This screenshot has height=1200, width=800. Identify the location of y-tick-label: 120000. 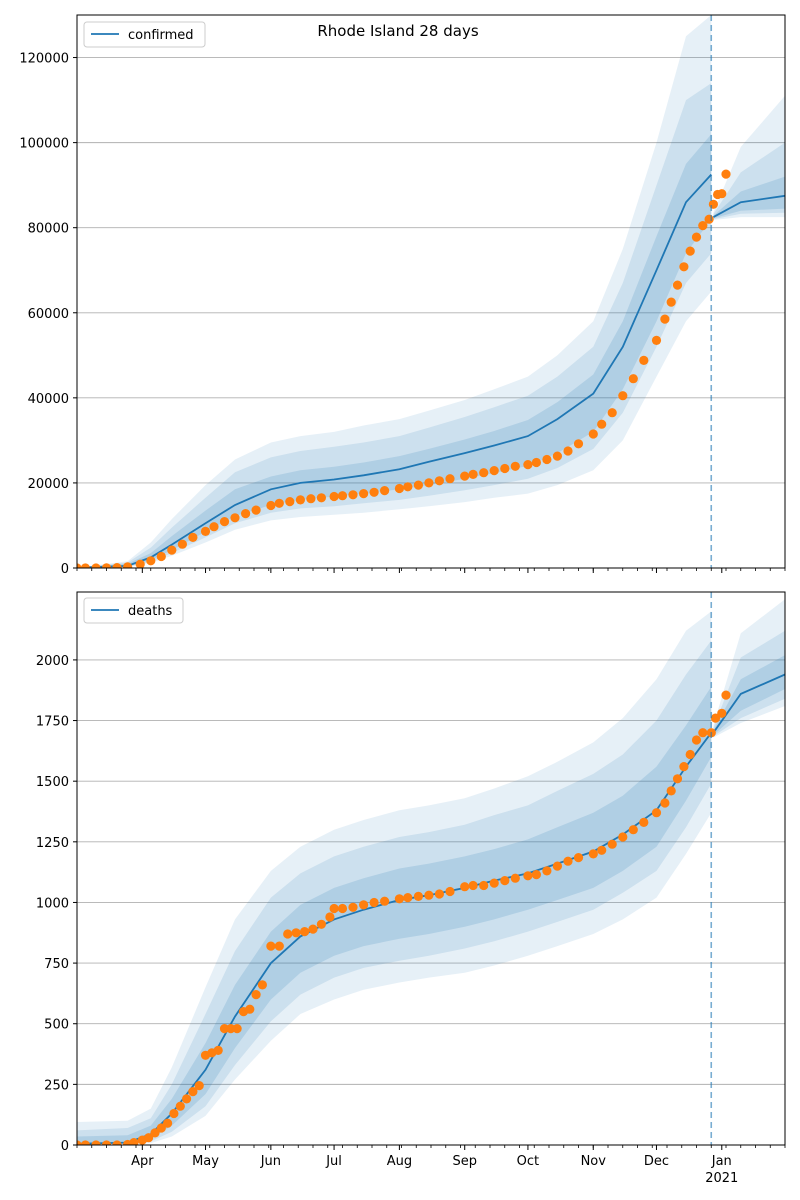
(44, 59).